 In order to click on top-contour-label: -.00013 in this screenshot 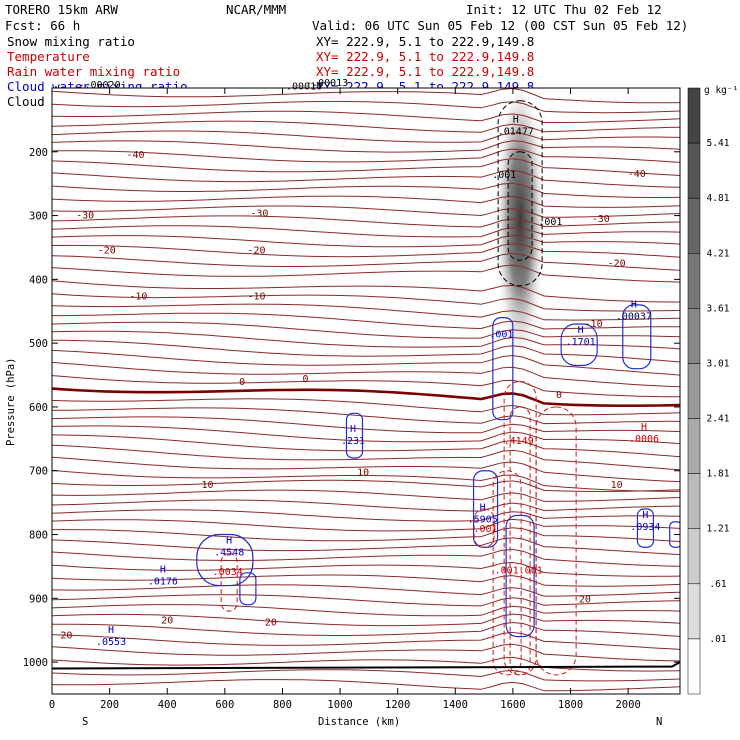, I will do `click(327, 83)`.